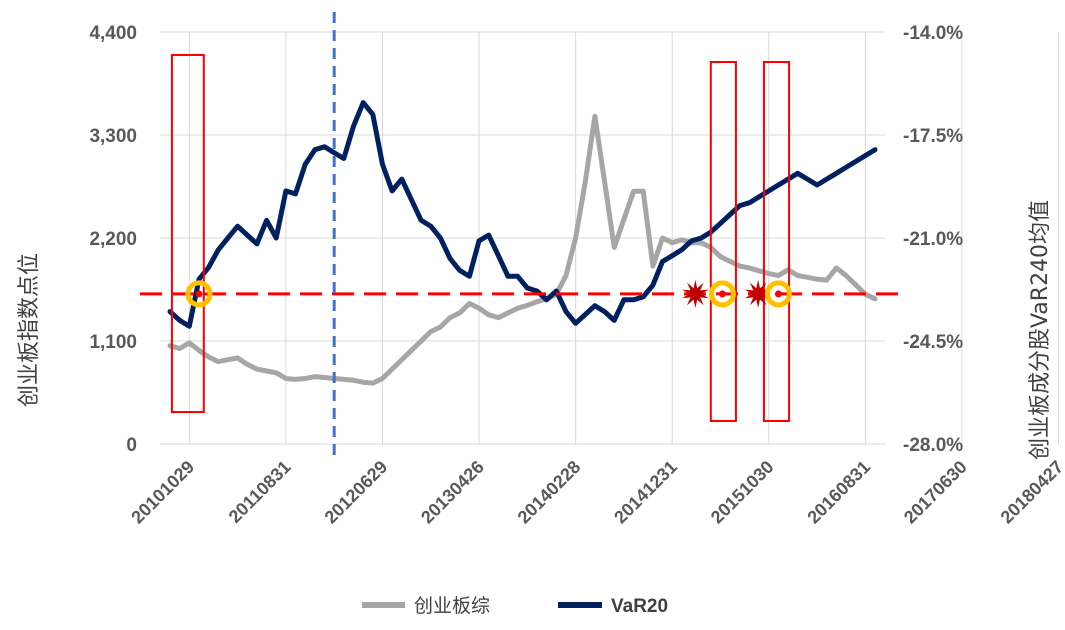 The image size is (1065, 630). What do you see at coordinates (356, 492) in the screenshot?
I see `x-tick-label: 20120629` at bounding box center [356, 492].